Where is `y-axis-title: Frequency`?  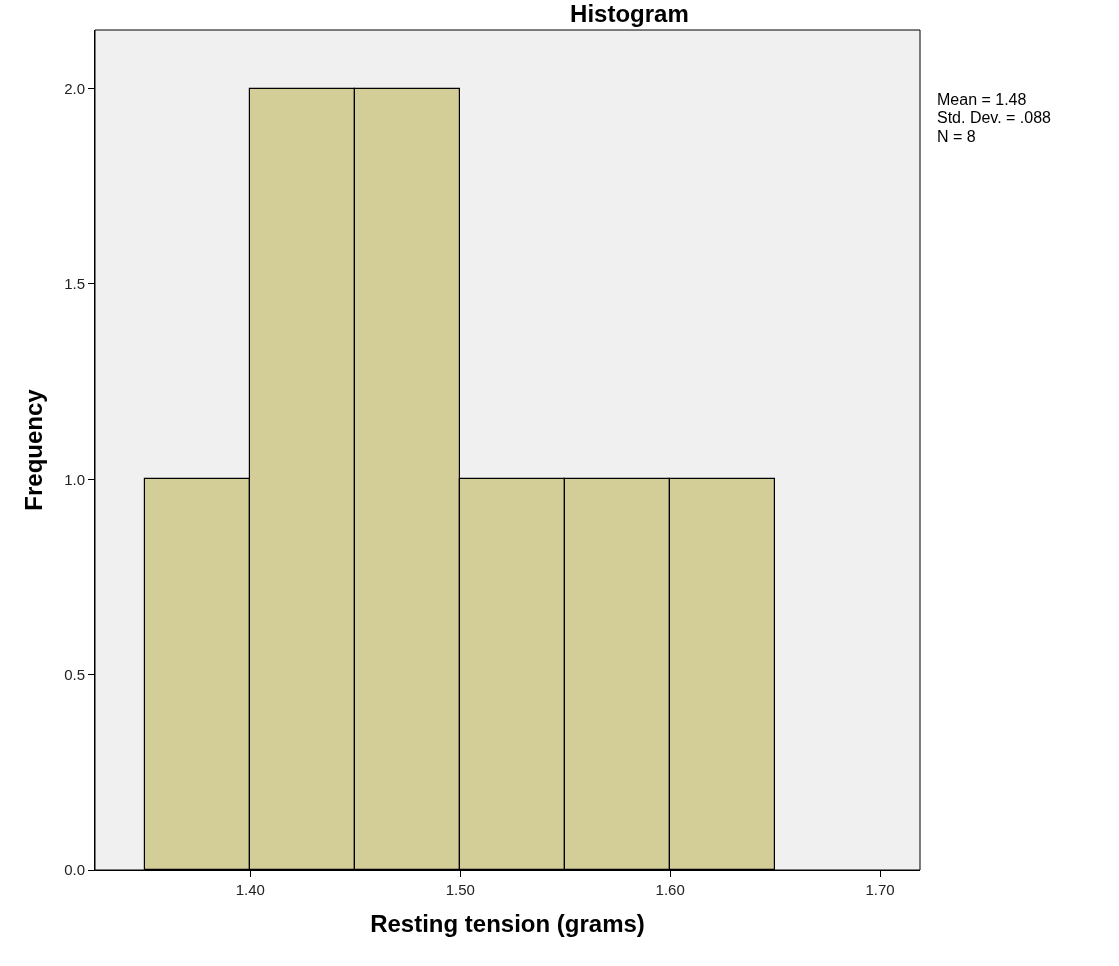 y-axis-title: Frequency is located at coordinates (34, 449).